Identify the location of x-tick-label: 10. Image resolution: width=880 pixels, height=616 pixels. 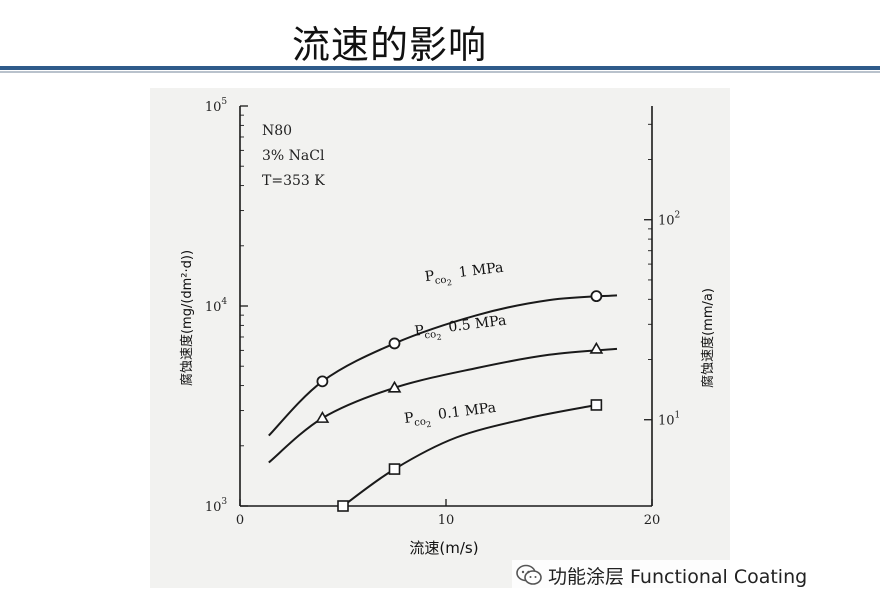
(446, 520).